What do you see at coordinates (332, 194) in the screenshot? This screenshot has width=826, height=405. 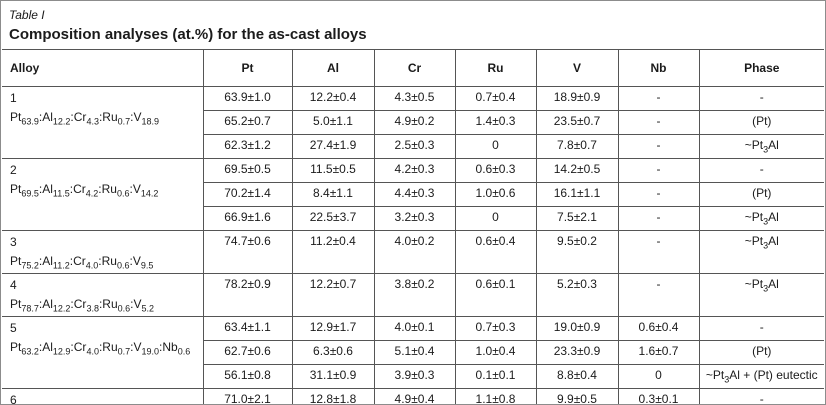 I see `value-cell: 8.4±1.1` at bounding box center [332, 194].